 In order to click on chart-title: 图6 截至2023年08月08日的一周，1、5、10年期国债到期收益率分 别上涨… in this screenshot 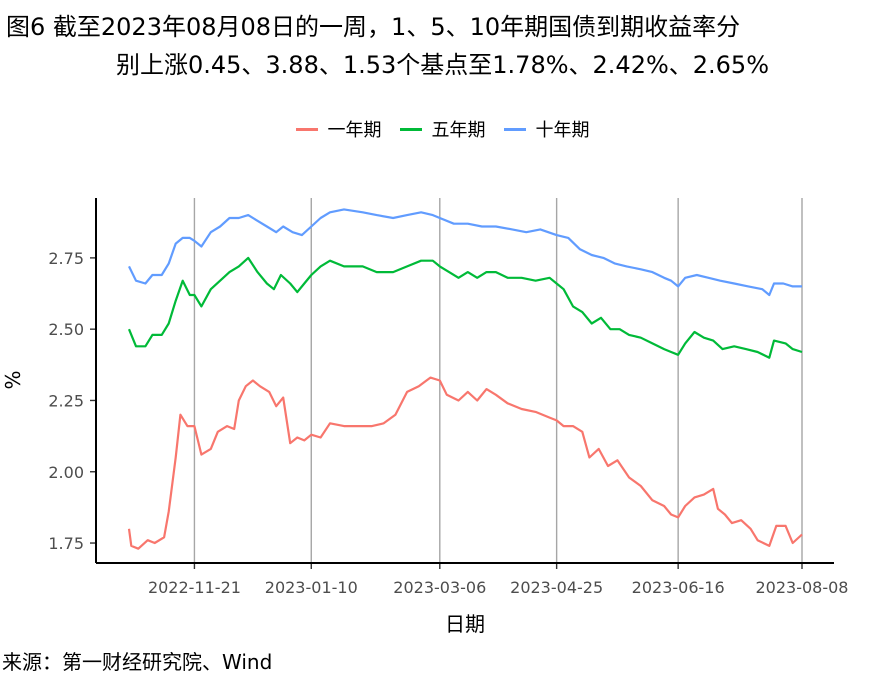, I will do `click(442, 46)`.